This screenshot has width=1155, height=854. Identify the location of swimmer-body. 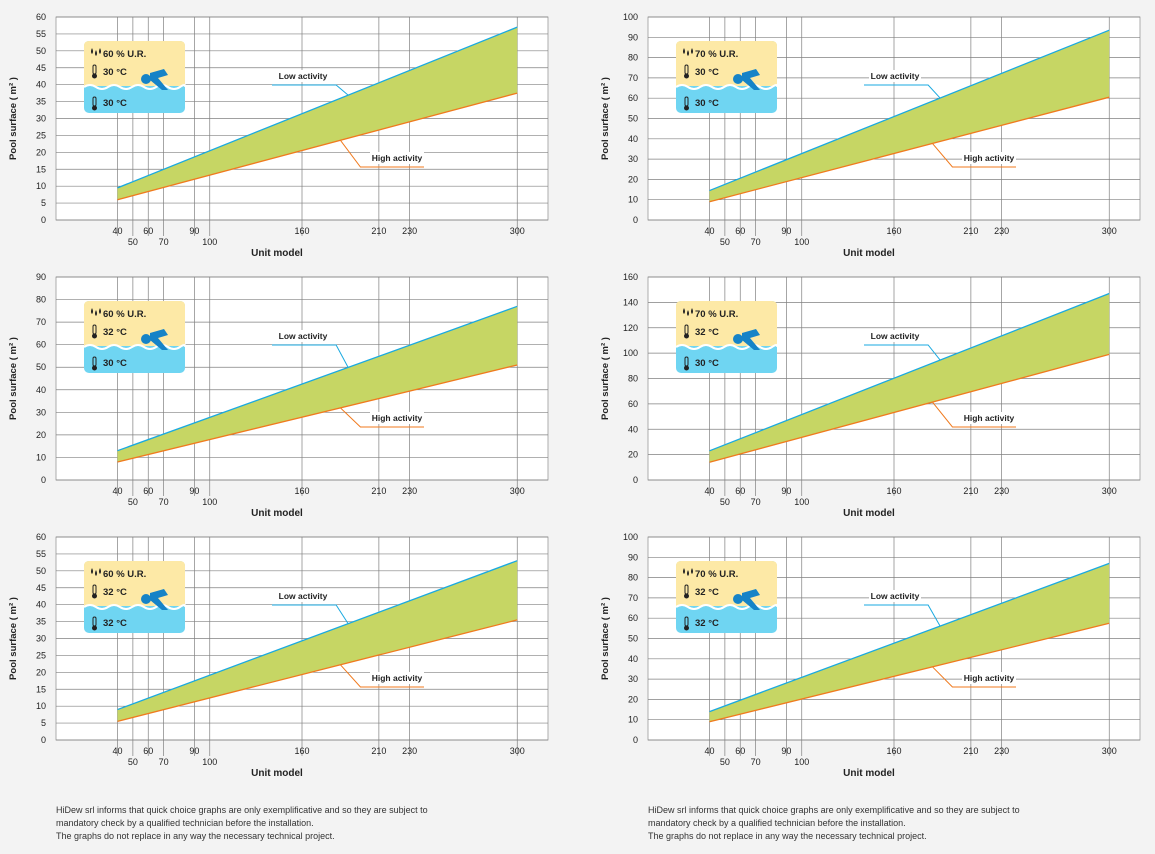
(159, 79).